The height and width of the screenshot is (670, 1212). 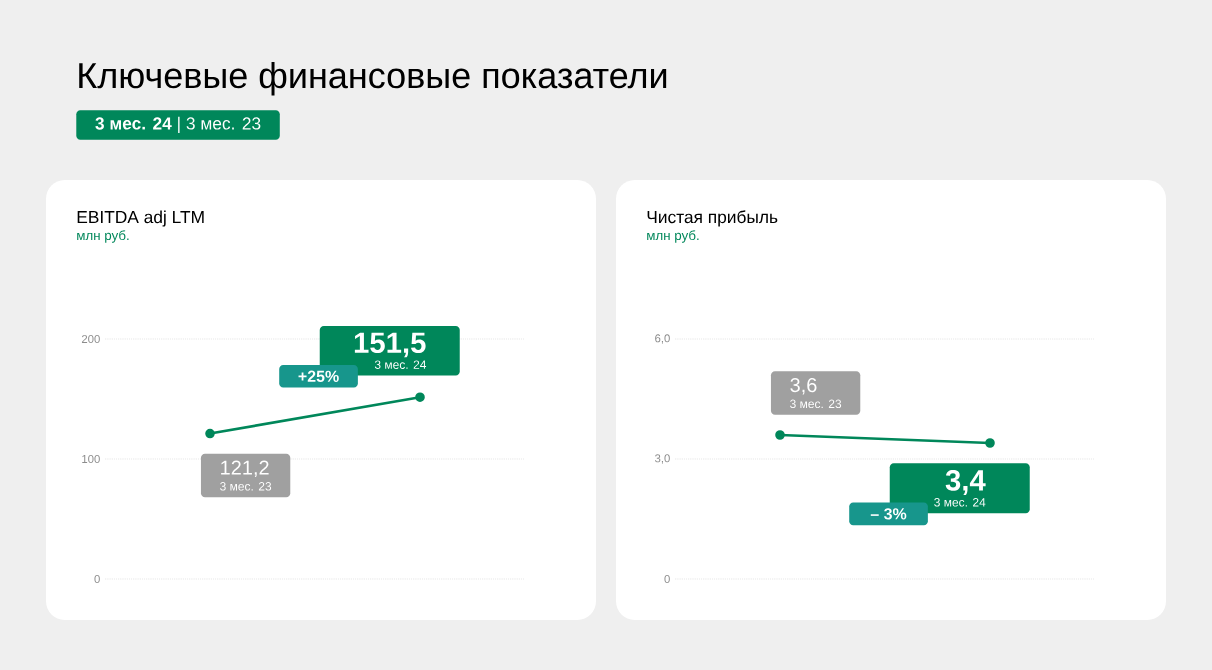 I want to click on text: Ключевые финансовые показатели, so click(x=373, y=78).